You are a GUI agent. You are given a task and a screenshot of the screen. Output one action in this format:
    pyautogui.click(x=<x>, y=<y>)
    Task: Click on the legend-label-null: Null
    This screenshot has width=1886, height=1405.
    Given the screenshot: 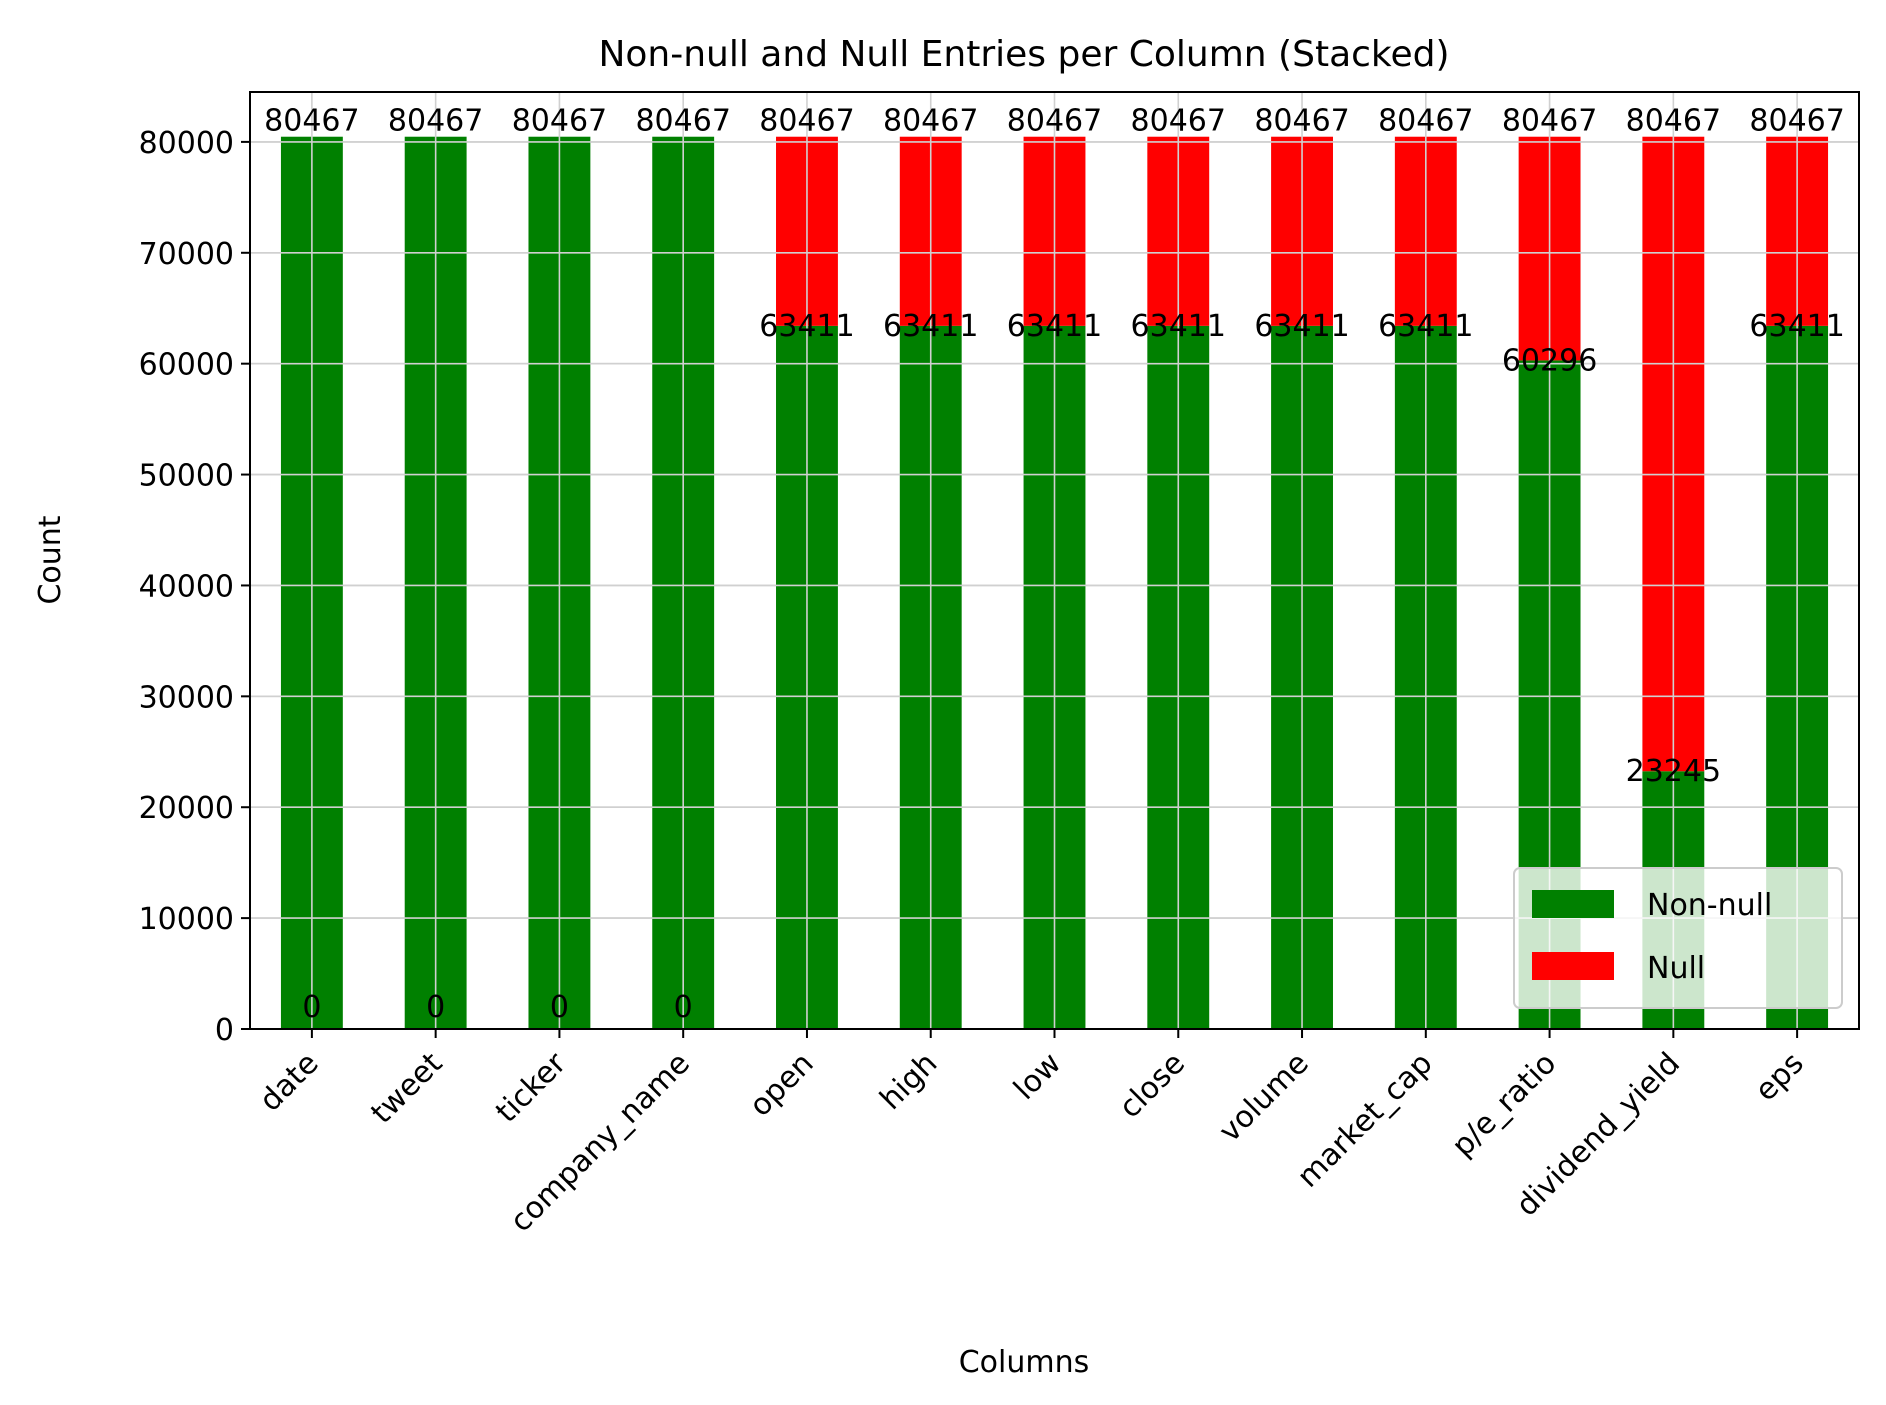 What is the action you would take?
    pyautogui.click(x=1676, y=968)
    